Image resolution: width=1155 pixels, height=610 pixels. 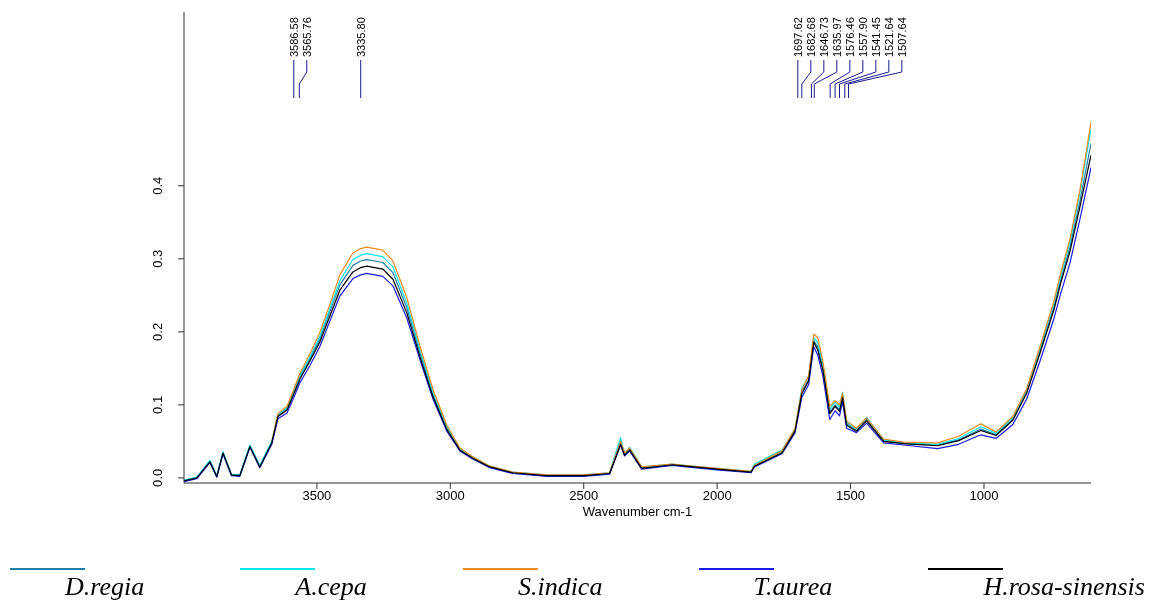 I want to click on legend-label: H.rosa-sinensis, so click(x=1064, y=586).